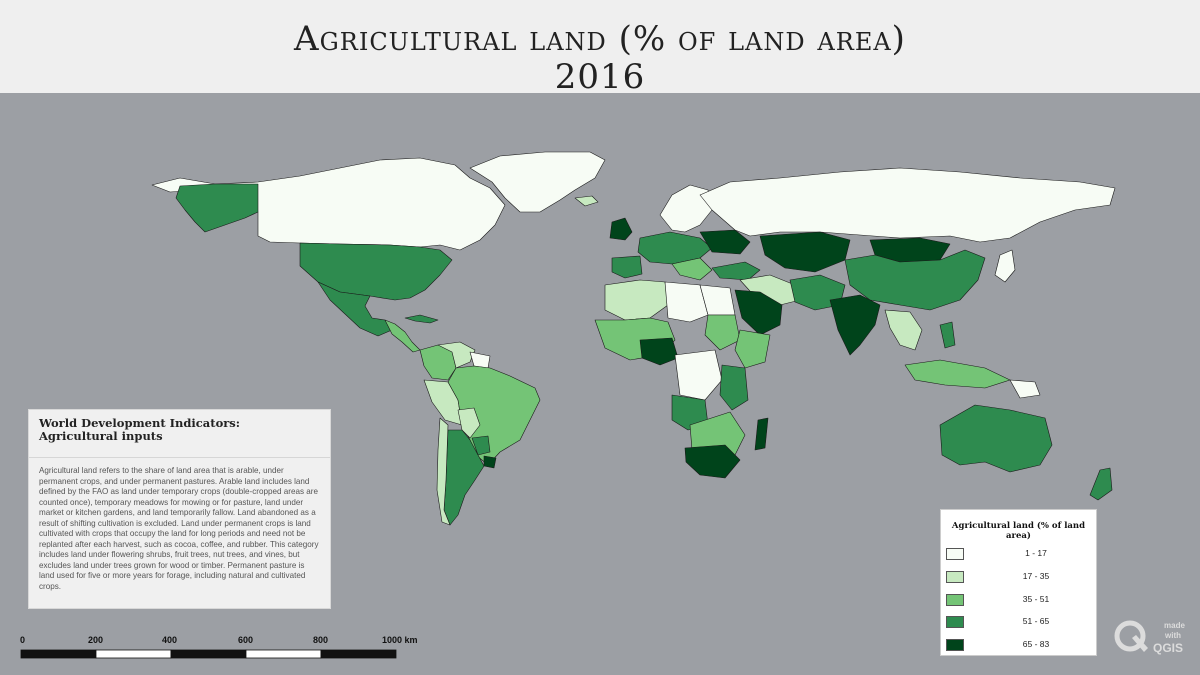 This screenshot has width=1200, height=675. What do you see at coordinates (469, 423) in the screenshot?
I see `country-bolivia` at bounding box center [469, 423].